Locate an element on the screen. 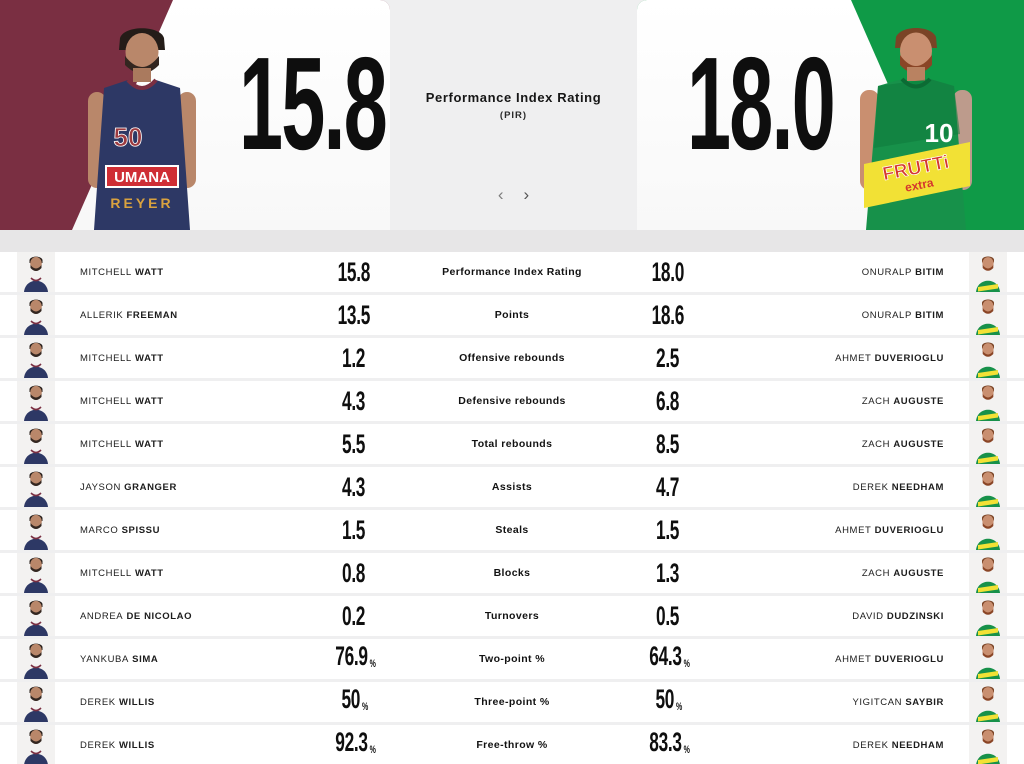 Image resolution: width=1024 pixels, height=764 pixels. left-player-name: JAYSON GRANGER is located at coordinates (180, 487).